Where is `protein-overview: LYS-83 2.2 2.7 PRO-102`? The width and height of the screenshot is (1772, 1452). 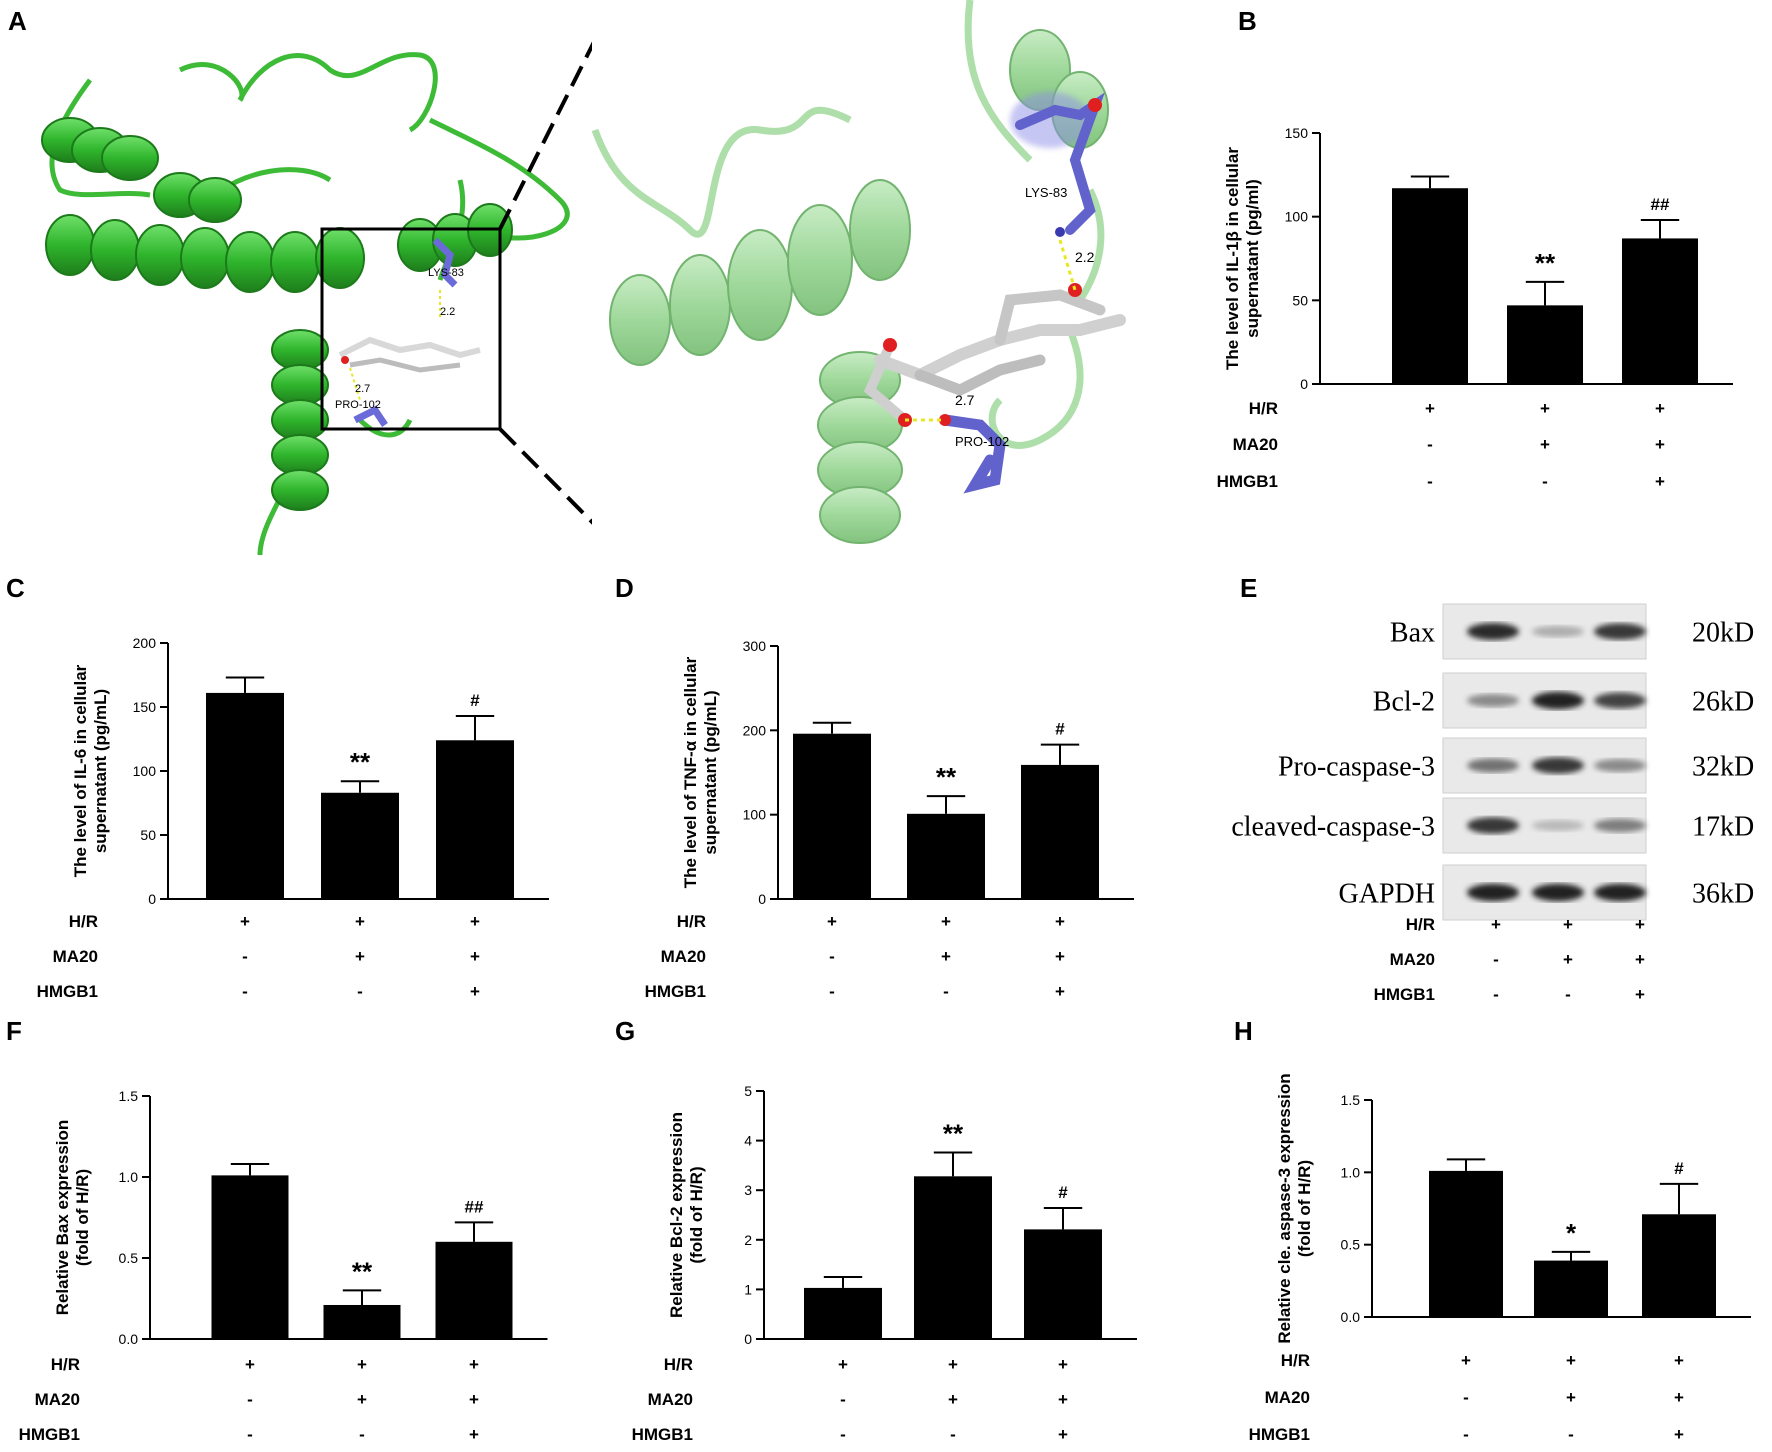 protein-overview: LYS-83 2.2 2.7 PRO-102 is located at coordinates (321, 292).